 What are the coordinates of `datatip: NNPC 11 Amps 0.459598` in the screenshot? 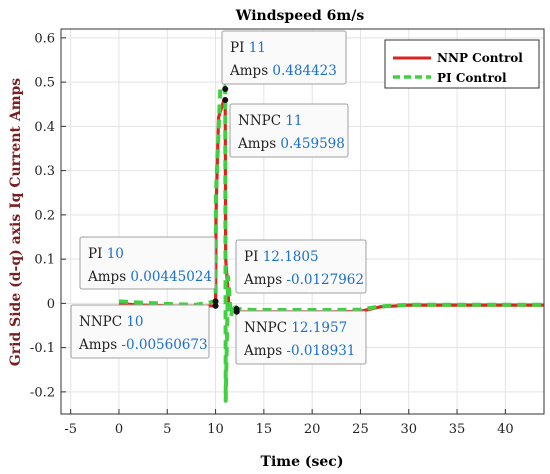 It's located at (285, 127).